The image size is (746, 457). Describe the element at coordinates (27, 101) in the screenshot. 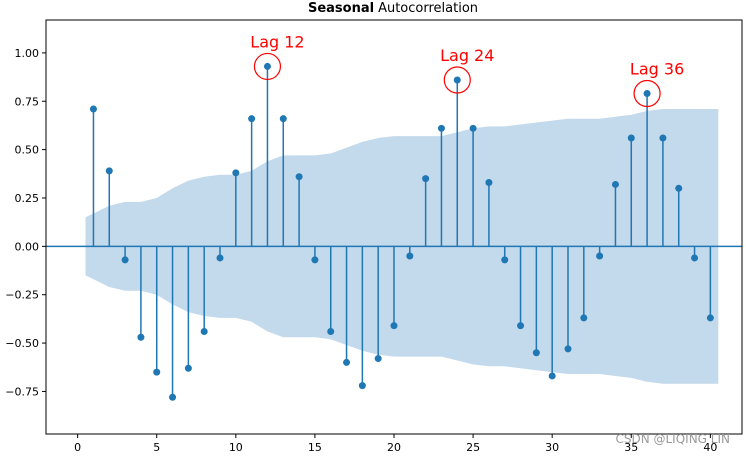

I see `y-tick-label-6: 0.75` at that location.